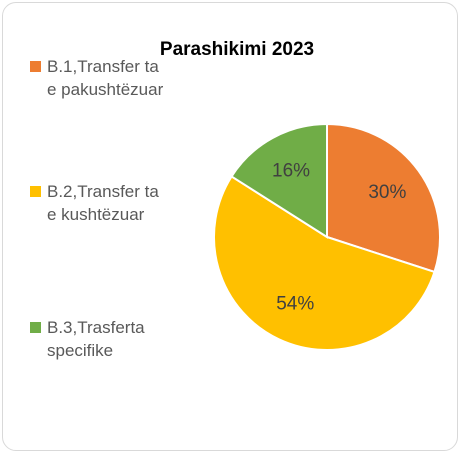 The width and height of the screenshot is (462, 455). I want to click on legend-item: B.2,Transfer ta e kushtëzuar, so click(105, 203).